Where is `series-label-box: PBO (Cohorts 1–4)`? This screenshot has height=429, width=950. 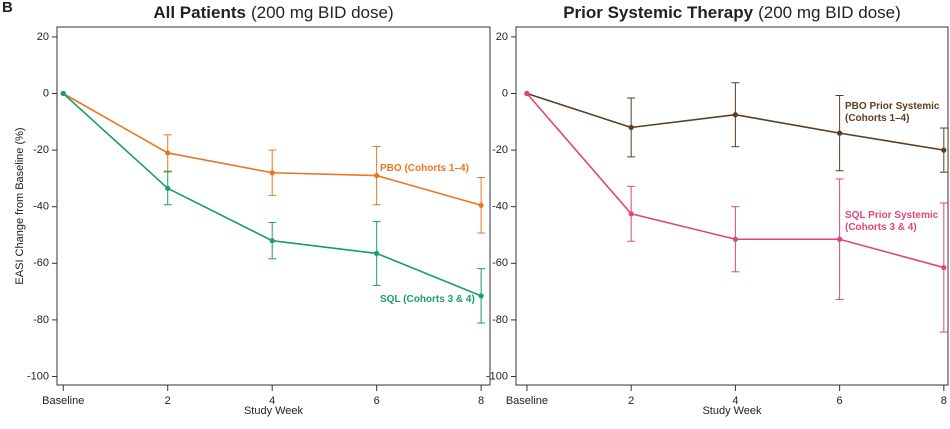
series-label-box: PBO (Cohorts 1–4) is located at coordinates (424, 168).